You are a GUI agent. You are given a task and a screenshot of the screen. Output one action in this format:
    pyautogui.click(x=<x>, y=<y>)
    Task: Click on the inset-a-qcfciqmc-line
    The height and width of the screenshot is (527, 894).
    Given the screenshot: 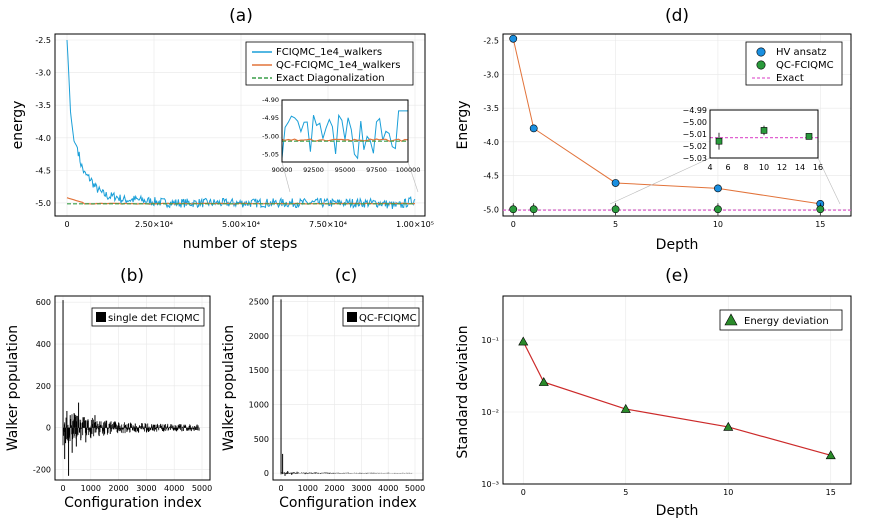 What is the action you would take?
    pyautogui.click(x=345, y=140)
    